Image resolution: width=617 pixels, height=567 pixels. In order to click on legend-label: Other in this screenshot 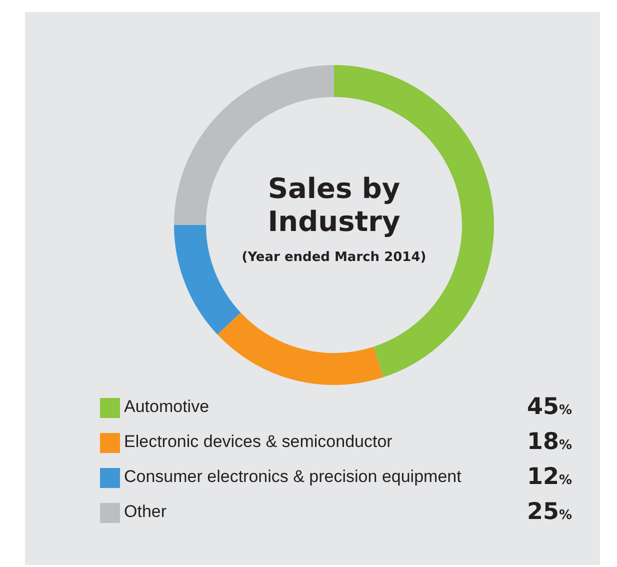, I will do `click(145, 512)`.